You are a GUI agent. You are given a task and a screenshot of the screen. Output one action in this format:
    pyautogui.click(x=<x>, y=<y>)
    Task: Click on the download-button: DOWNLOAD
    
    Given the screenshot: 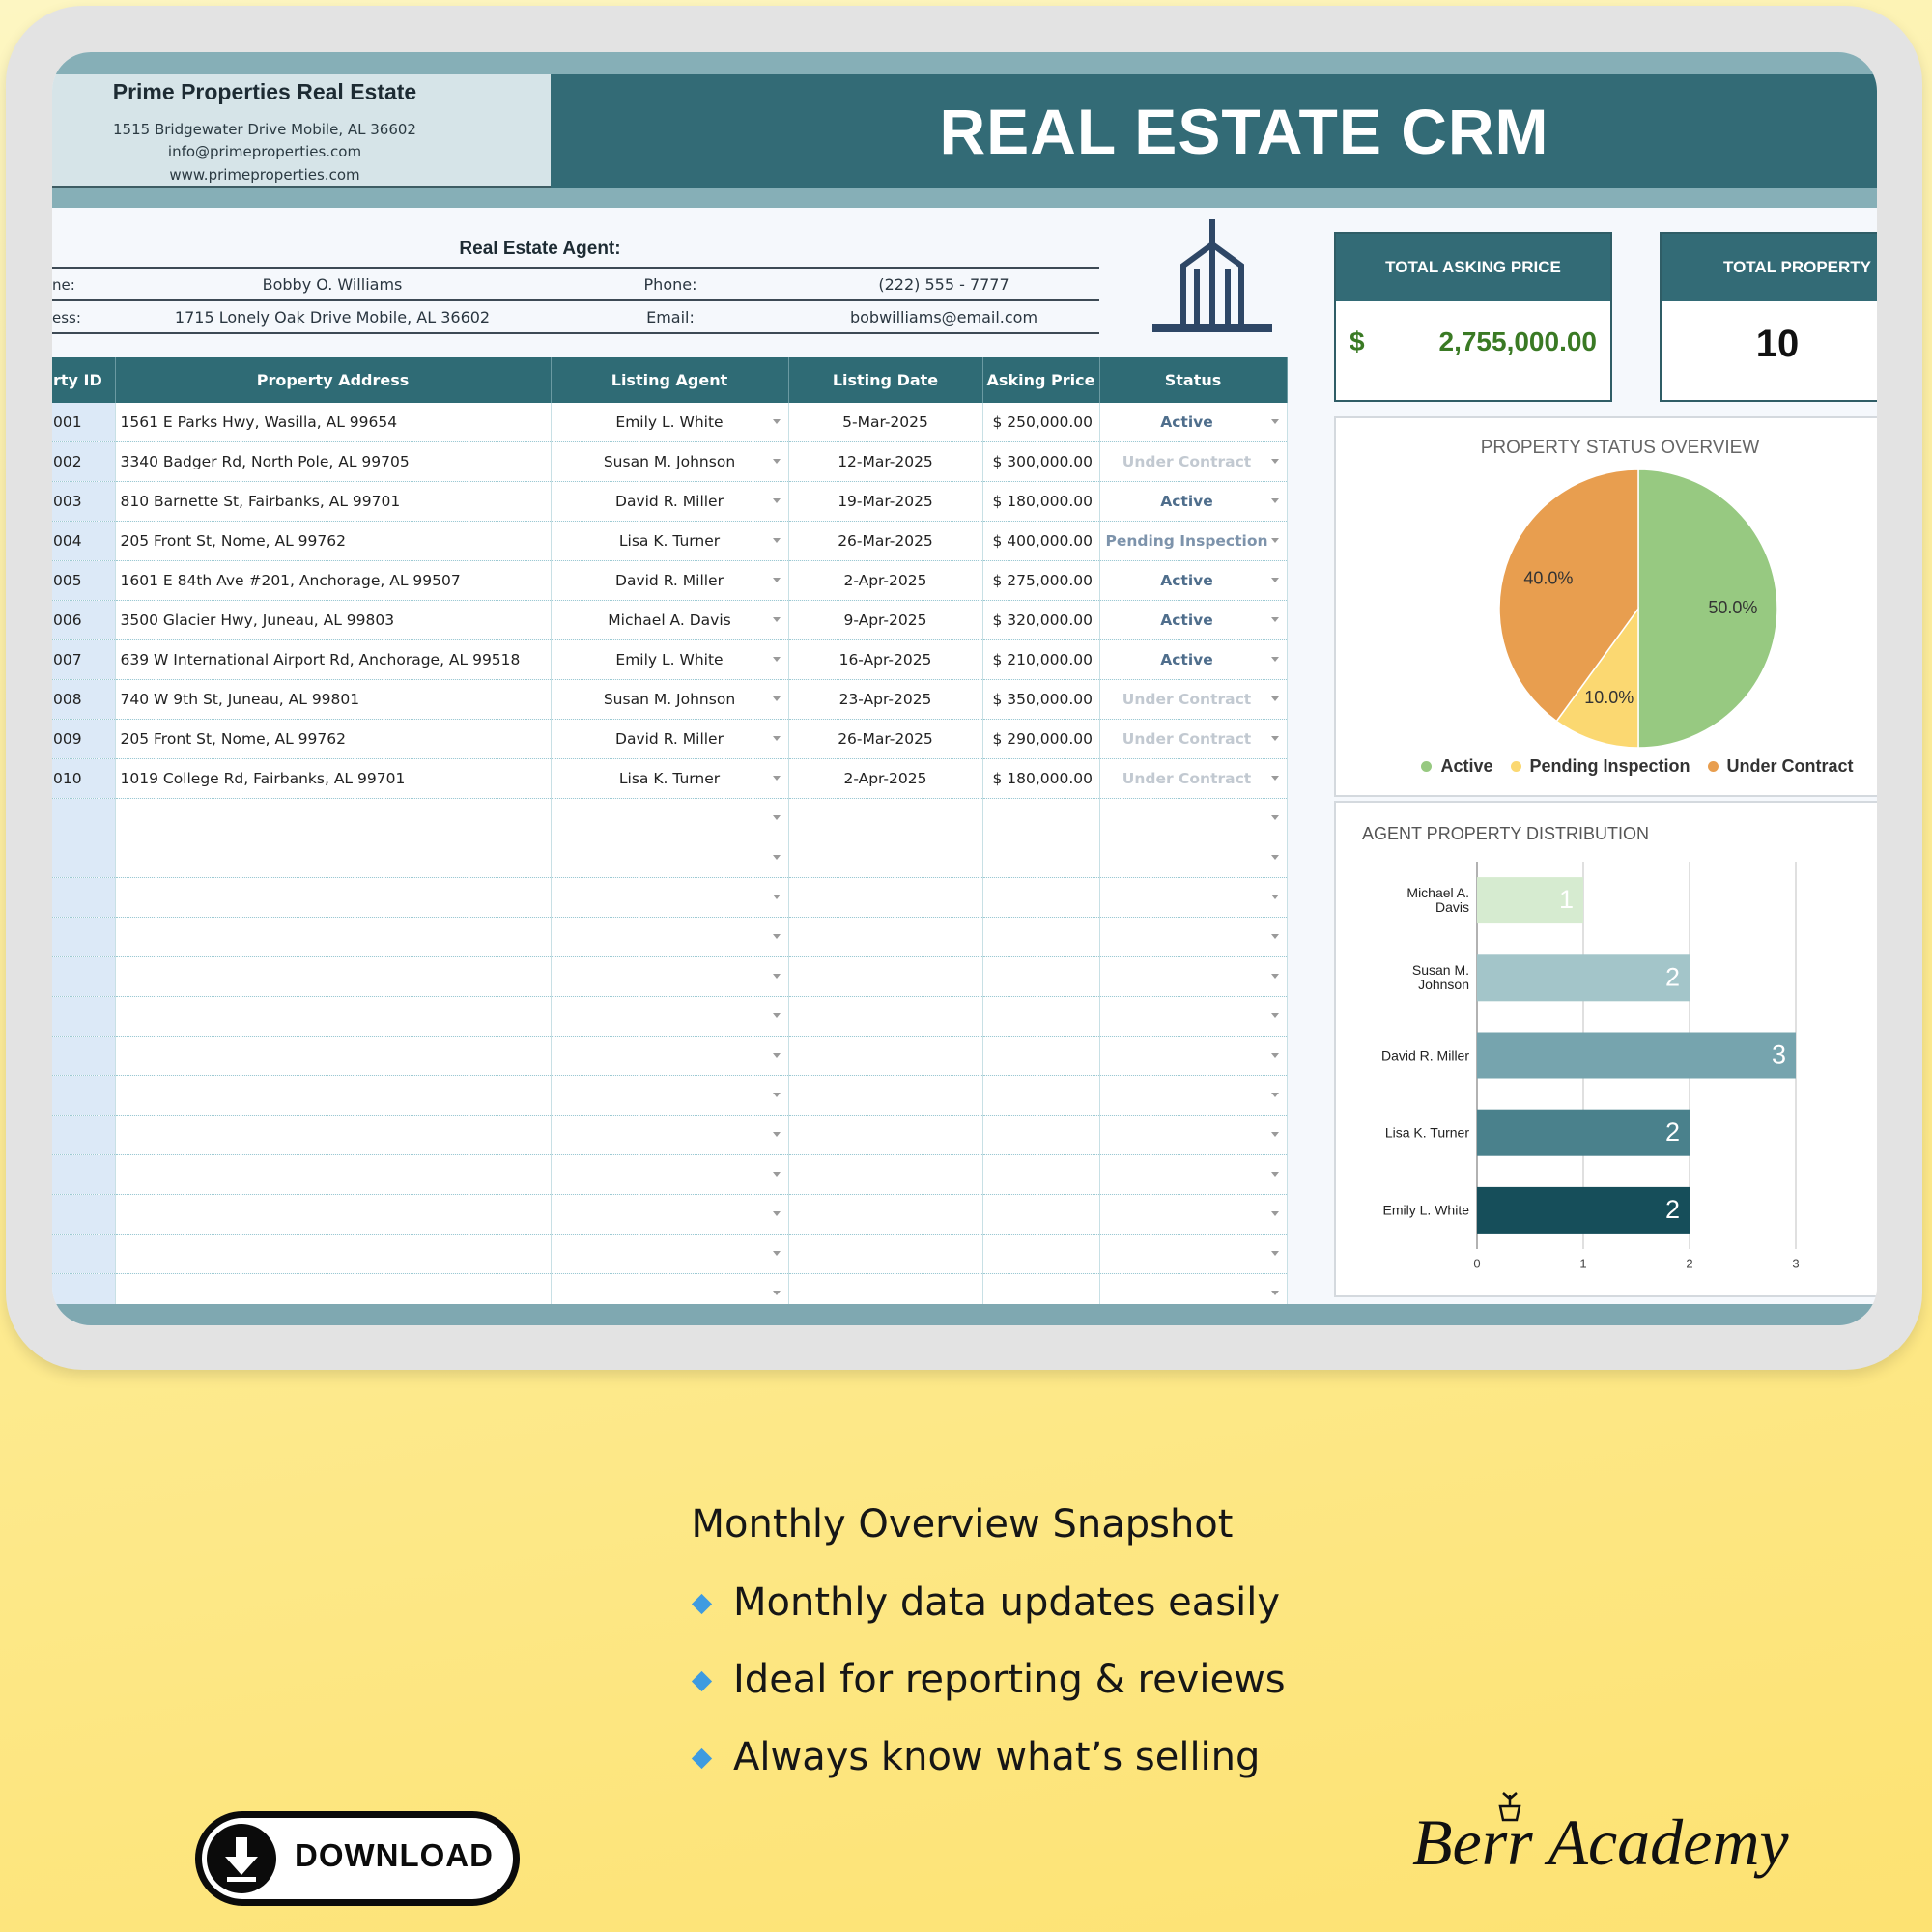 What is the action you would take?
    pyautogui.click(x=357, y=1858)
    